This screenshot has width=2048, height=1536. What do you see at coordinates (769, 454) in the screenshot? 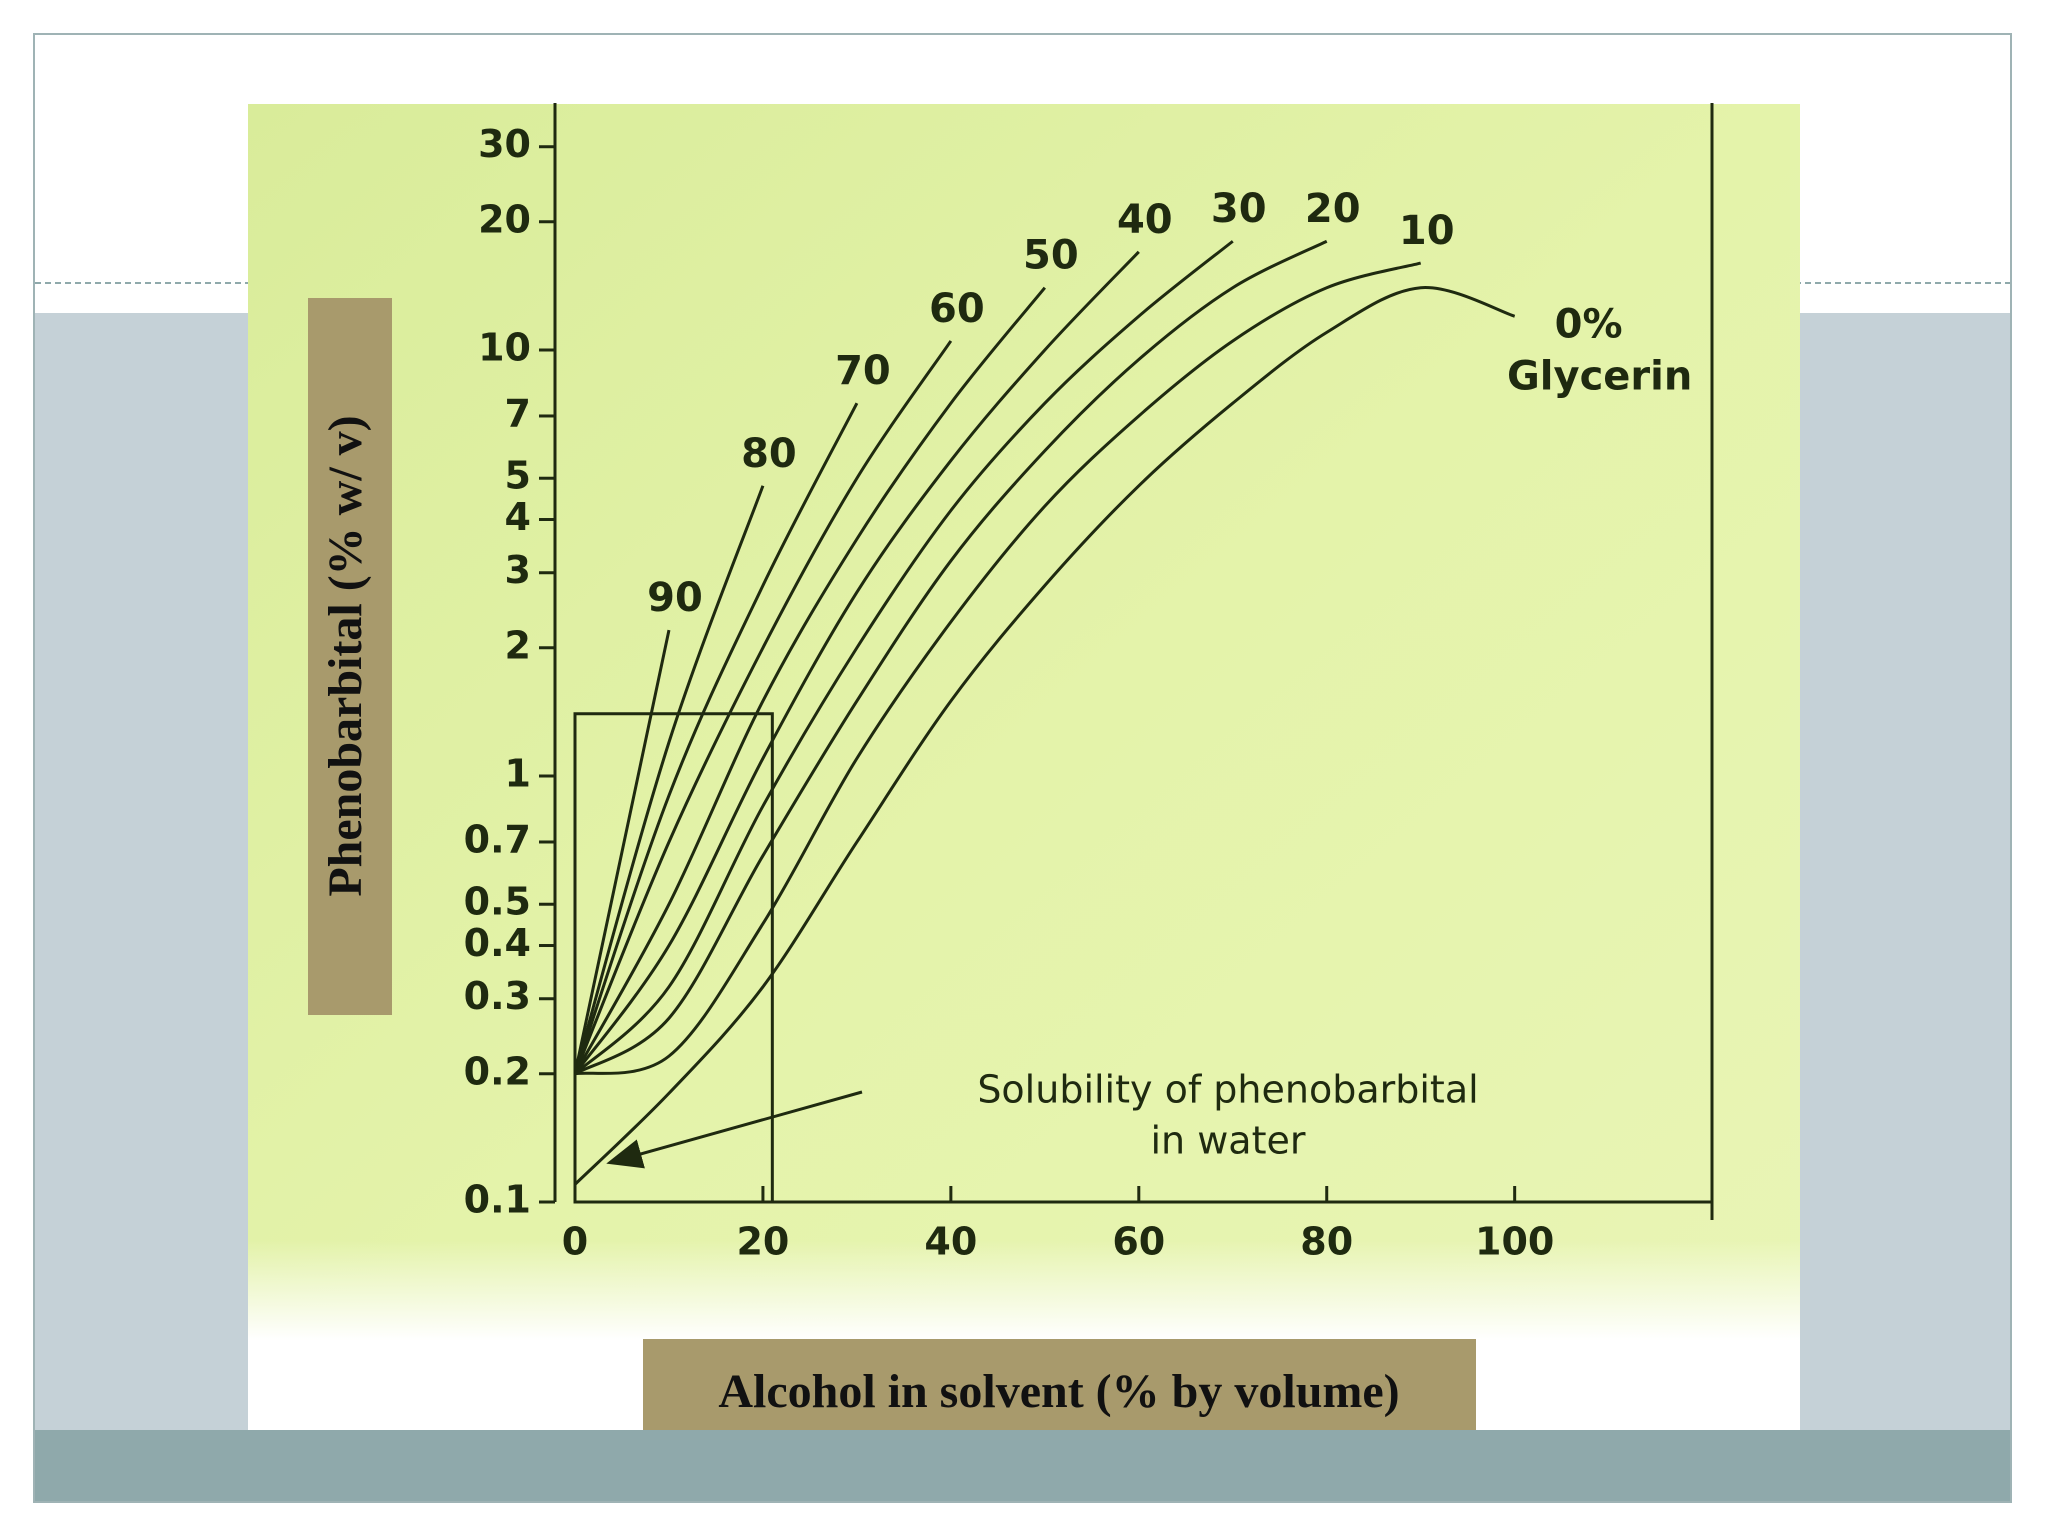
I see `curve-label: 80` at bounding box center [769, 454].